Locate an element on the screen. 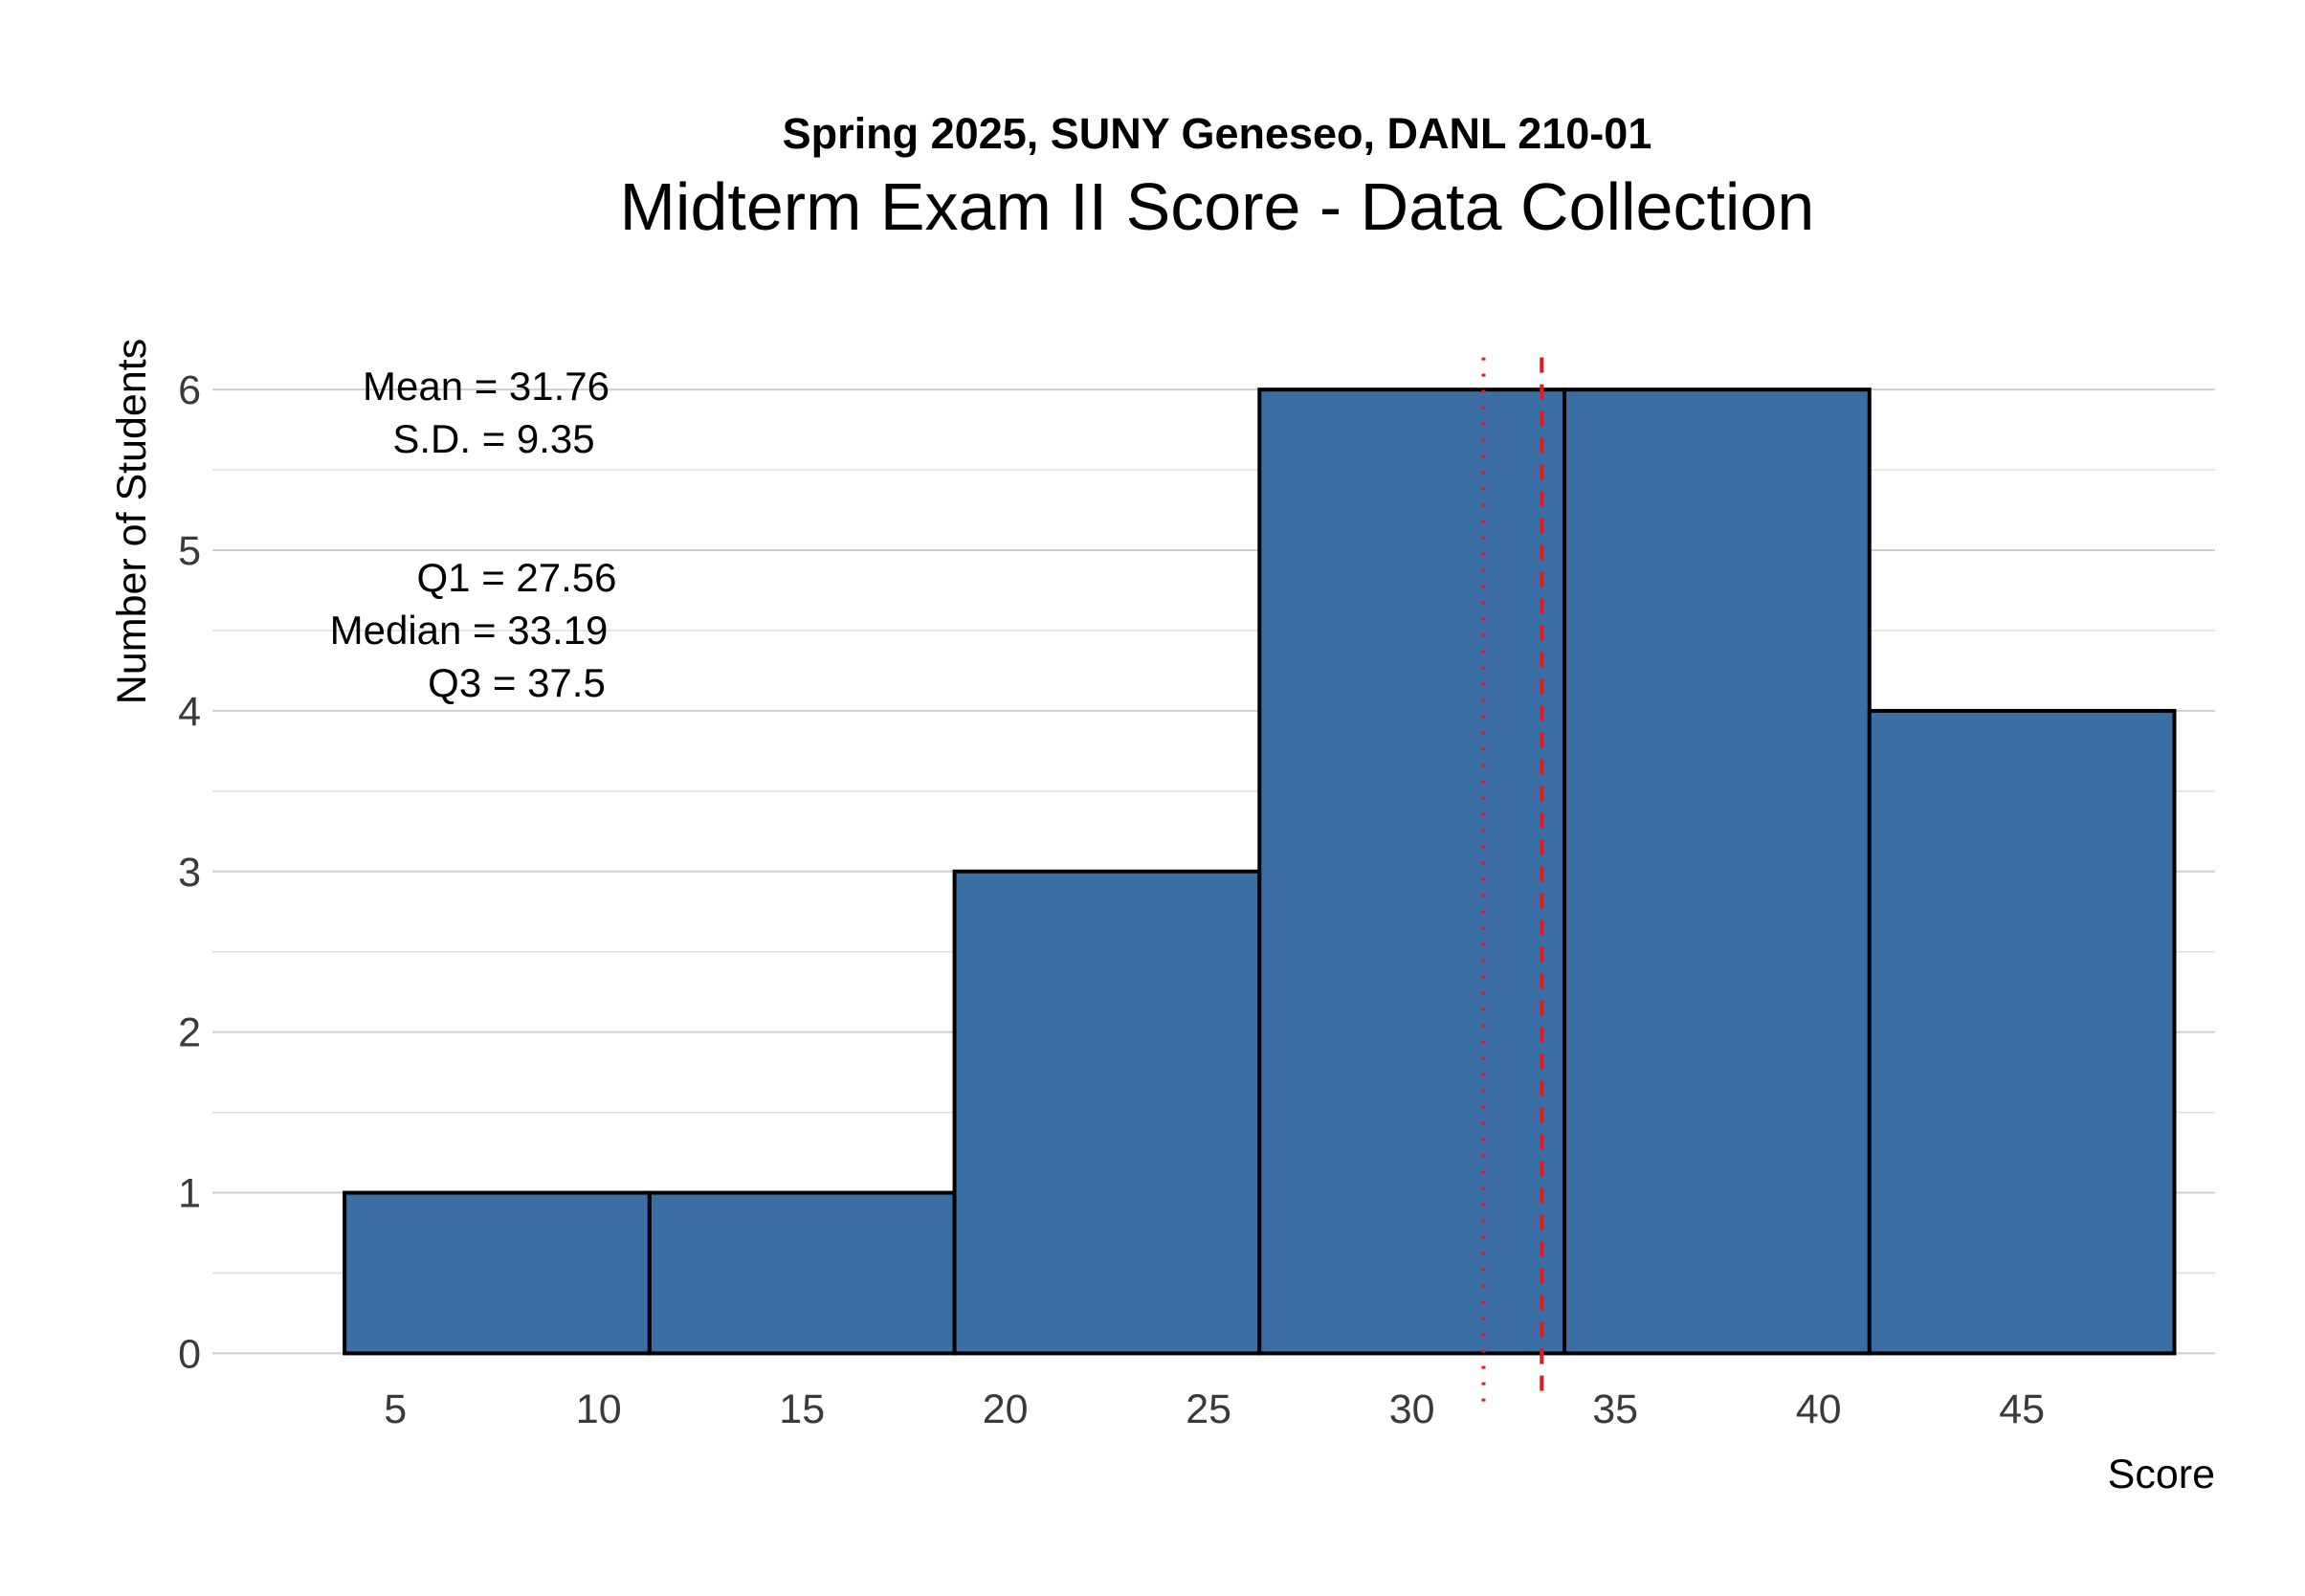  y-tick-label: 4 is located at coordinates (189, 712).